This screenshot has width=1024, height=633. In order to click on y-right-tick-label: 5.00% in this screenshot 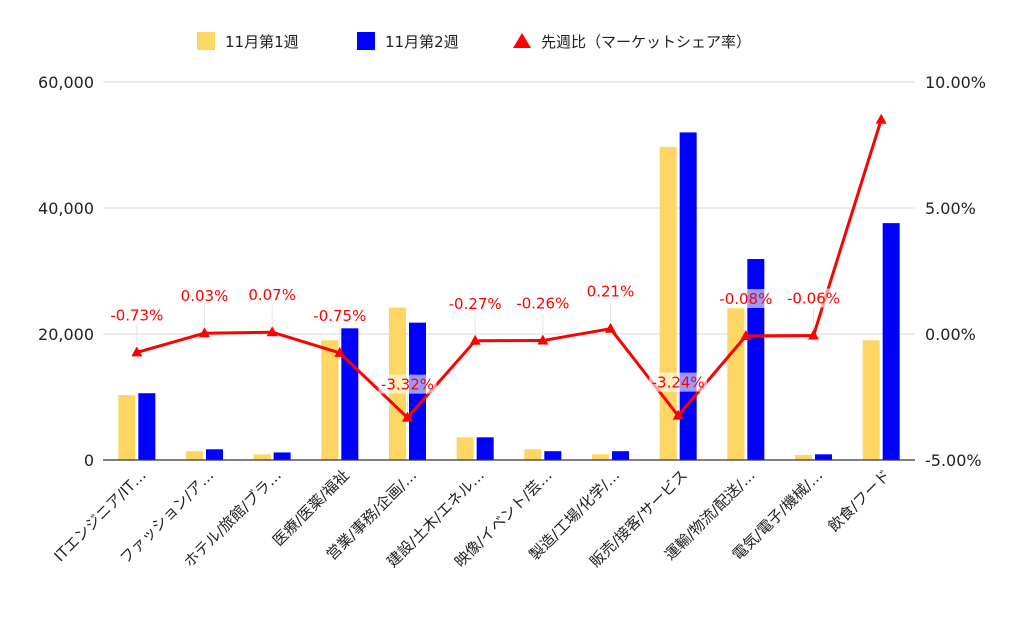, I will do `click(950, 208)`.